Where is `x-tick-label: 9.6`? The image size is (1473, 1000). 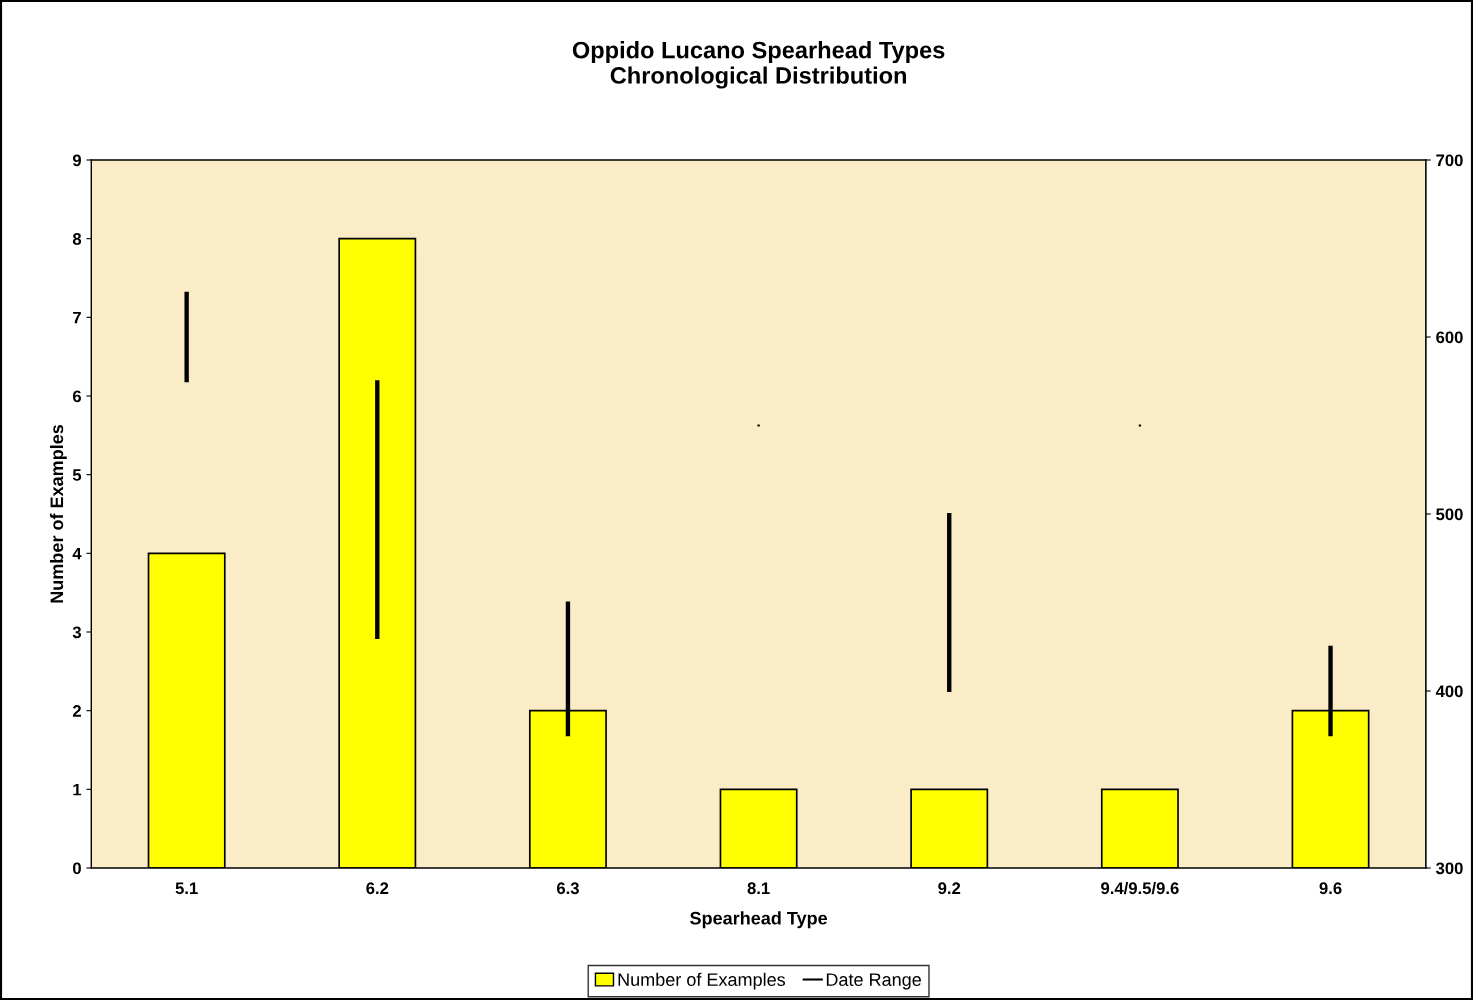 x-tick-label: 9.6 is located at coordinates (1330, 888).